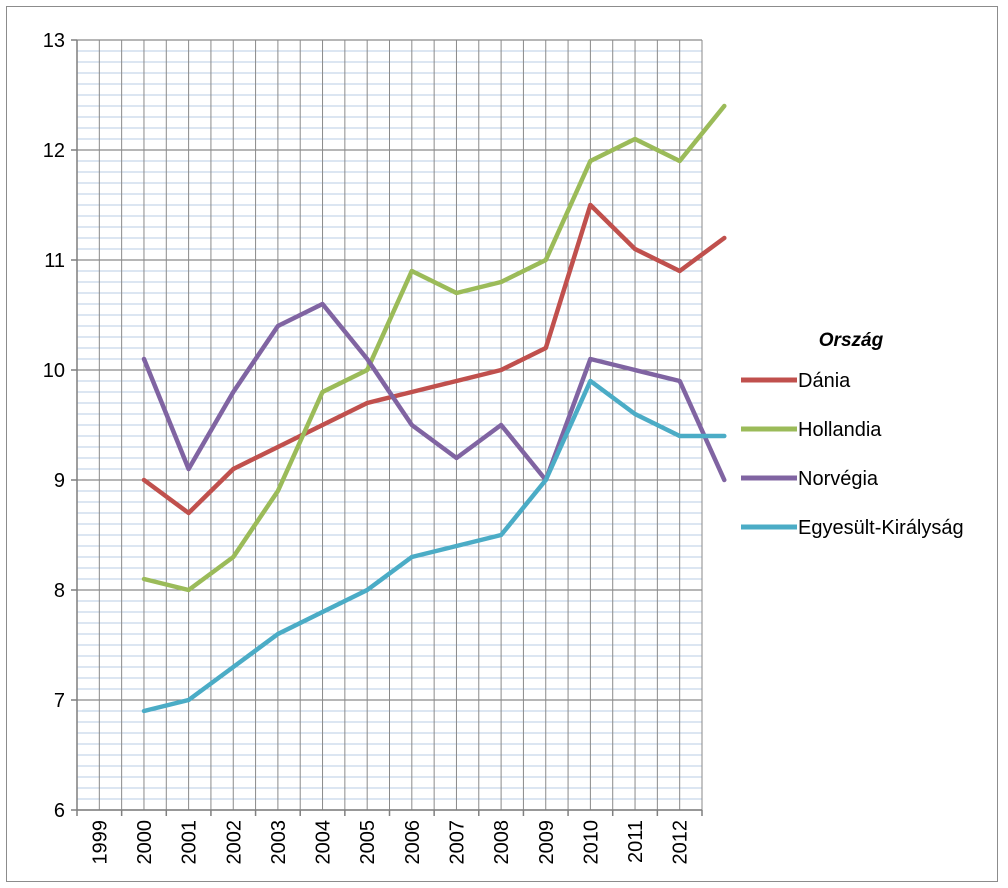 The width and height of the screenshot is (1008, 888). I want to click on legend-label: Egyesült-Királyság, so click(881, 528).